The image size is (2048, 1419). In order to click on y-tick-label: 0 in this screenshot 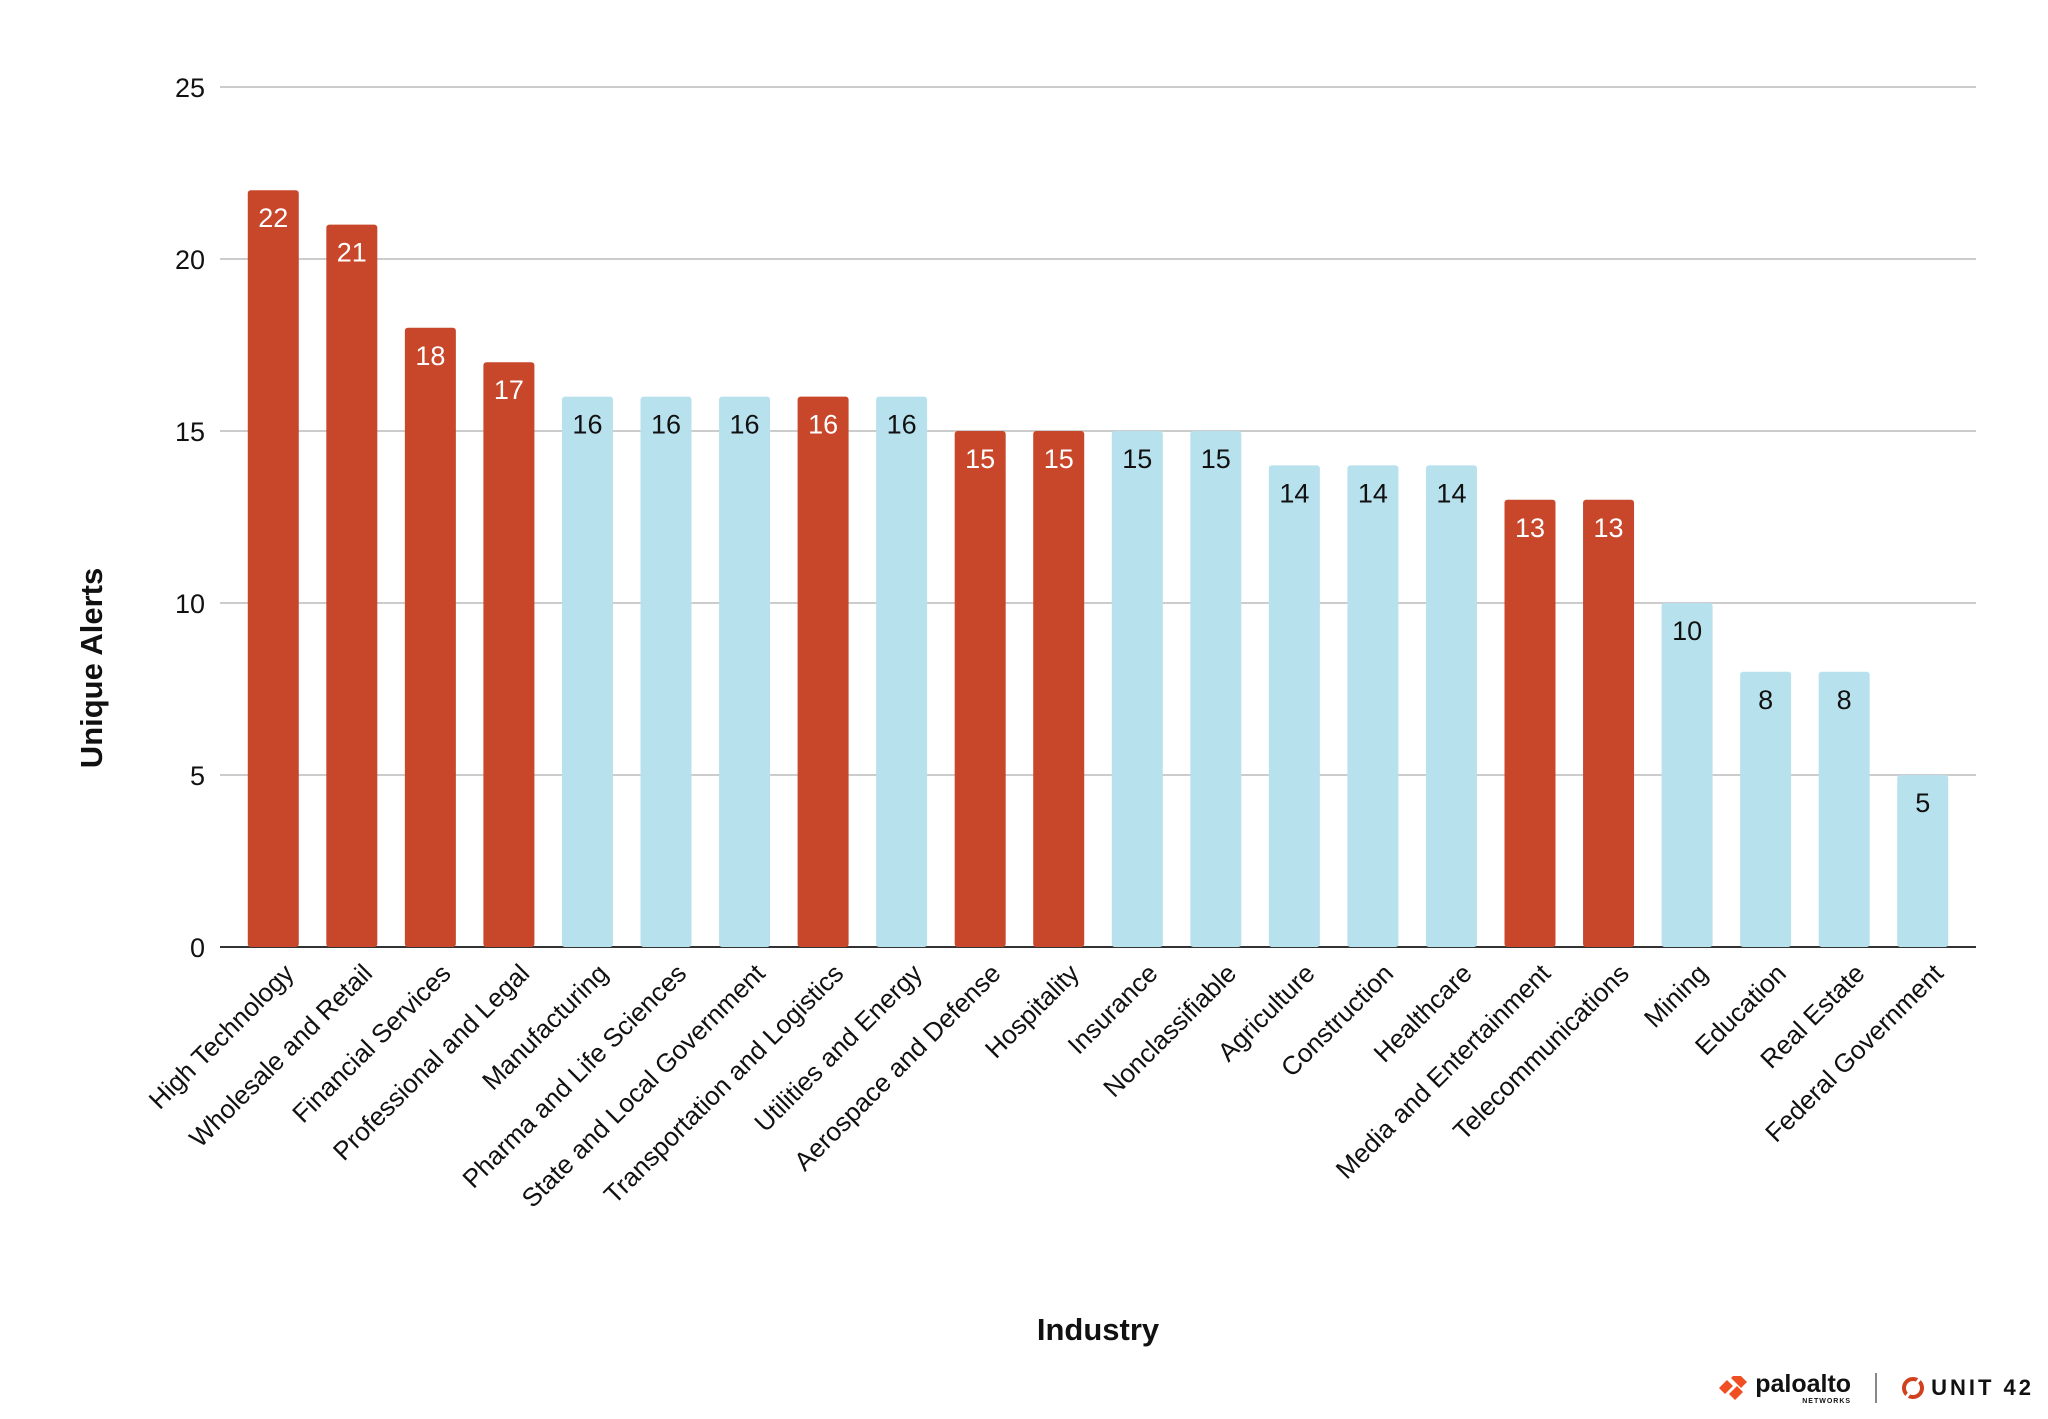, I will do `click(197, 948)`.